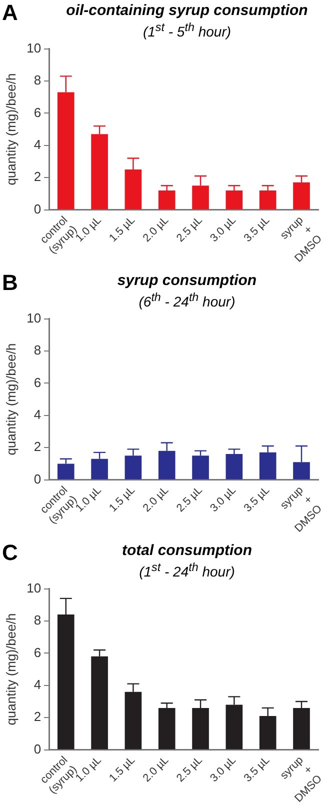  I want to click on chart-subtitle: (6$^{th}$ - 24$^{th}$ hour), so click(187, 300).